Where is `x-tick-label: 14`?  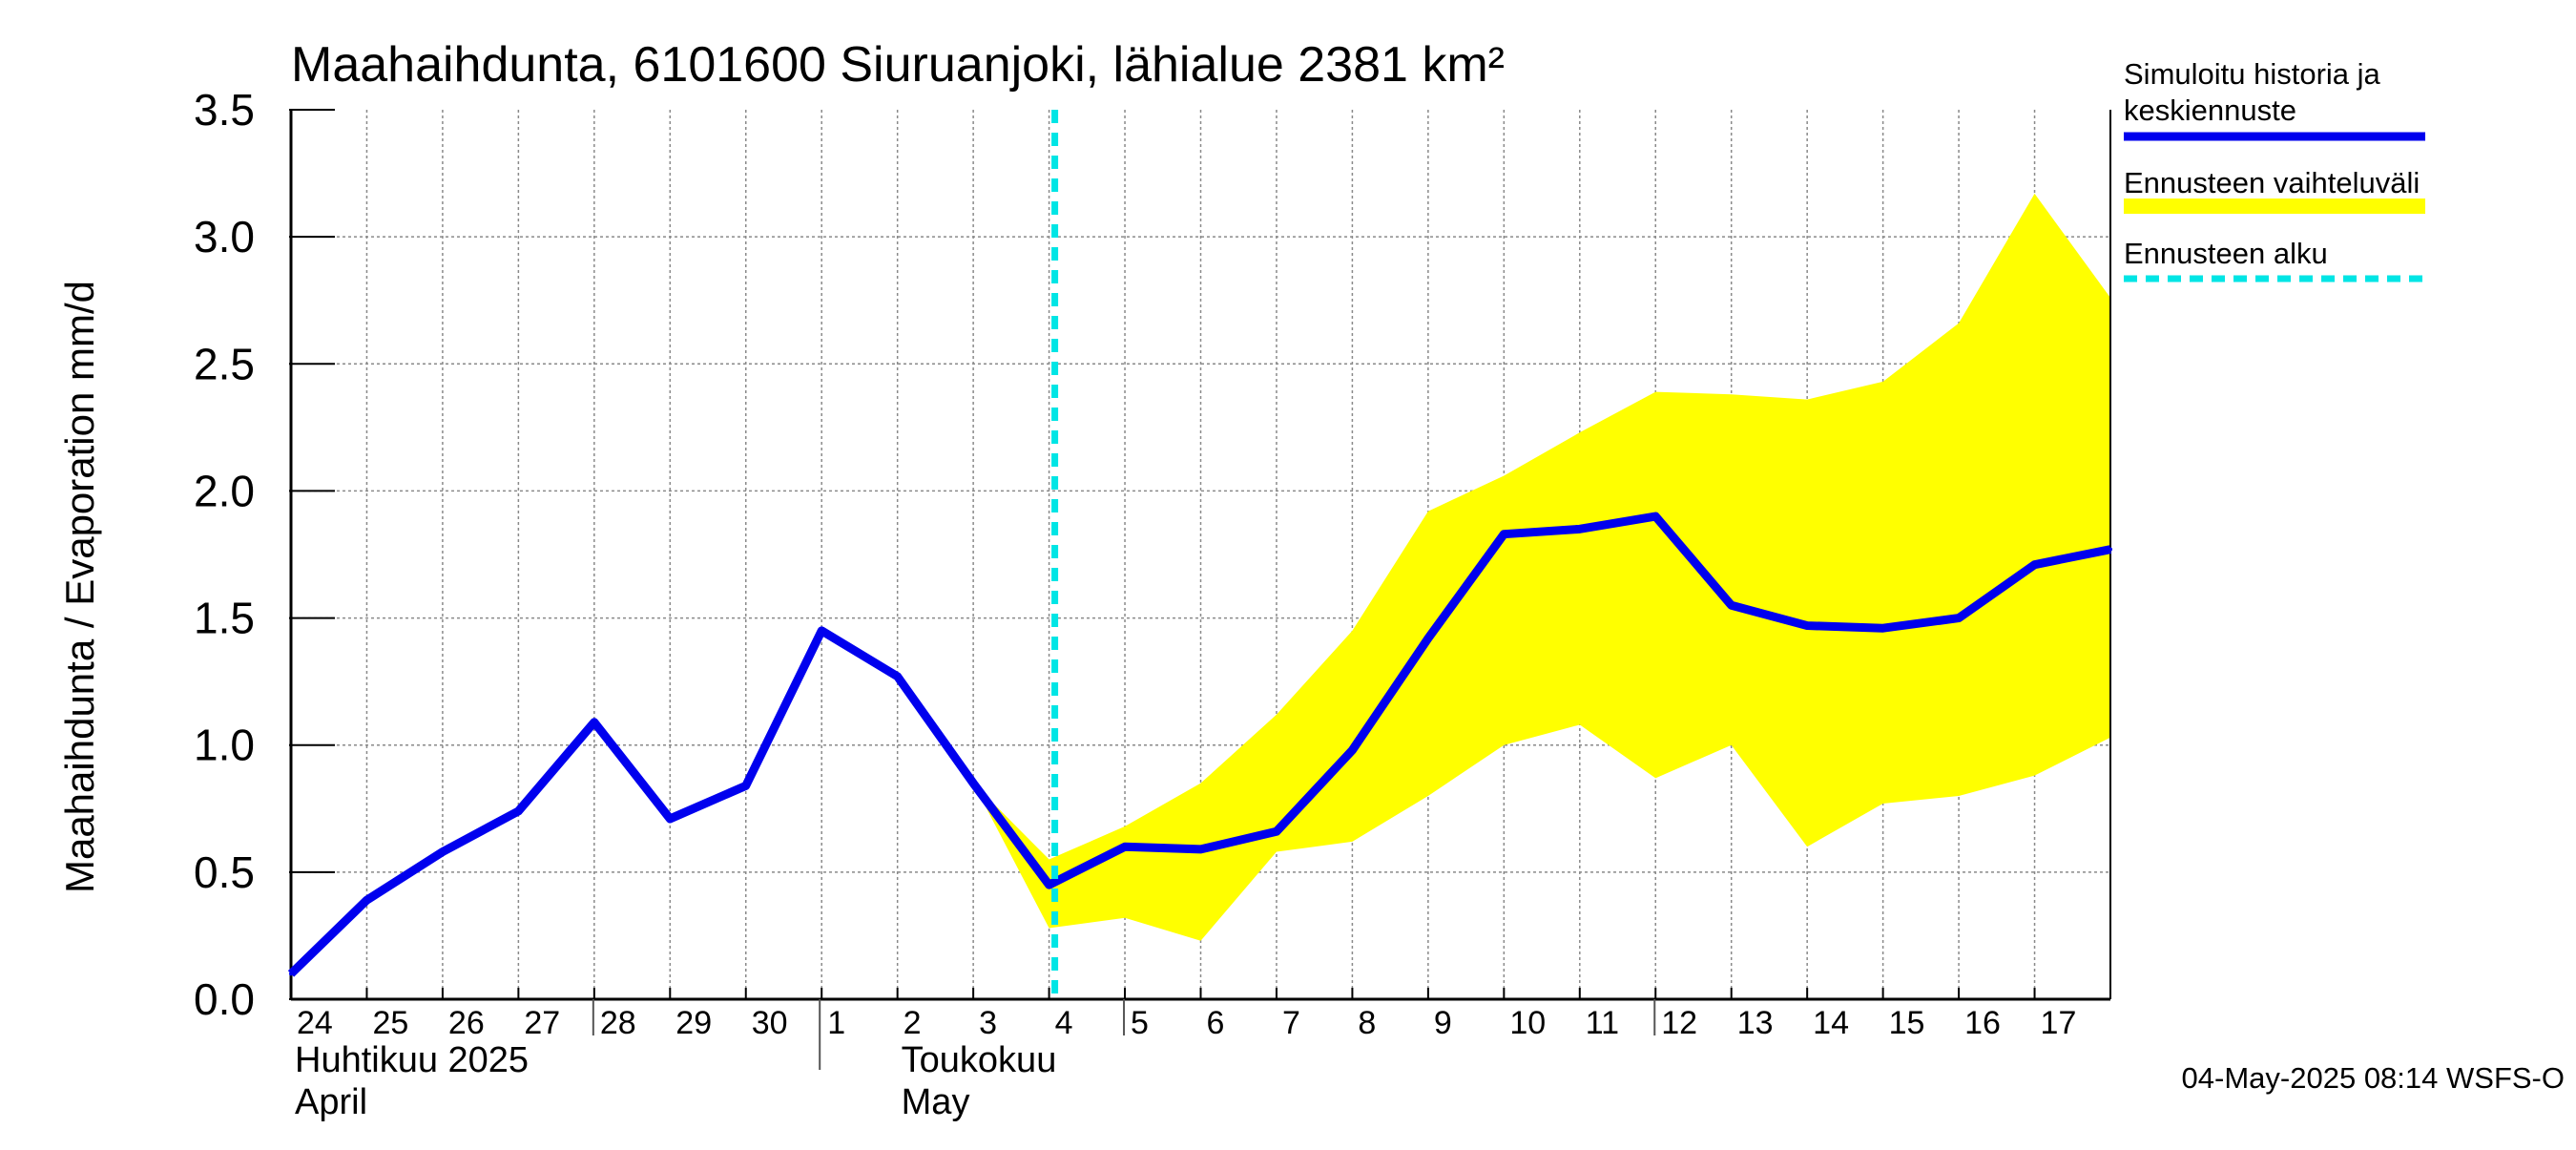 x-tick-label: 14 is located at coordinates (1831, 1023).